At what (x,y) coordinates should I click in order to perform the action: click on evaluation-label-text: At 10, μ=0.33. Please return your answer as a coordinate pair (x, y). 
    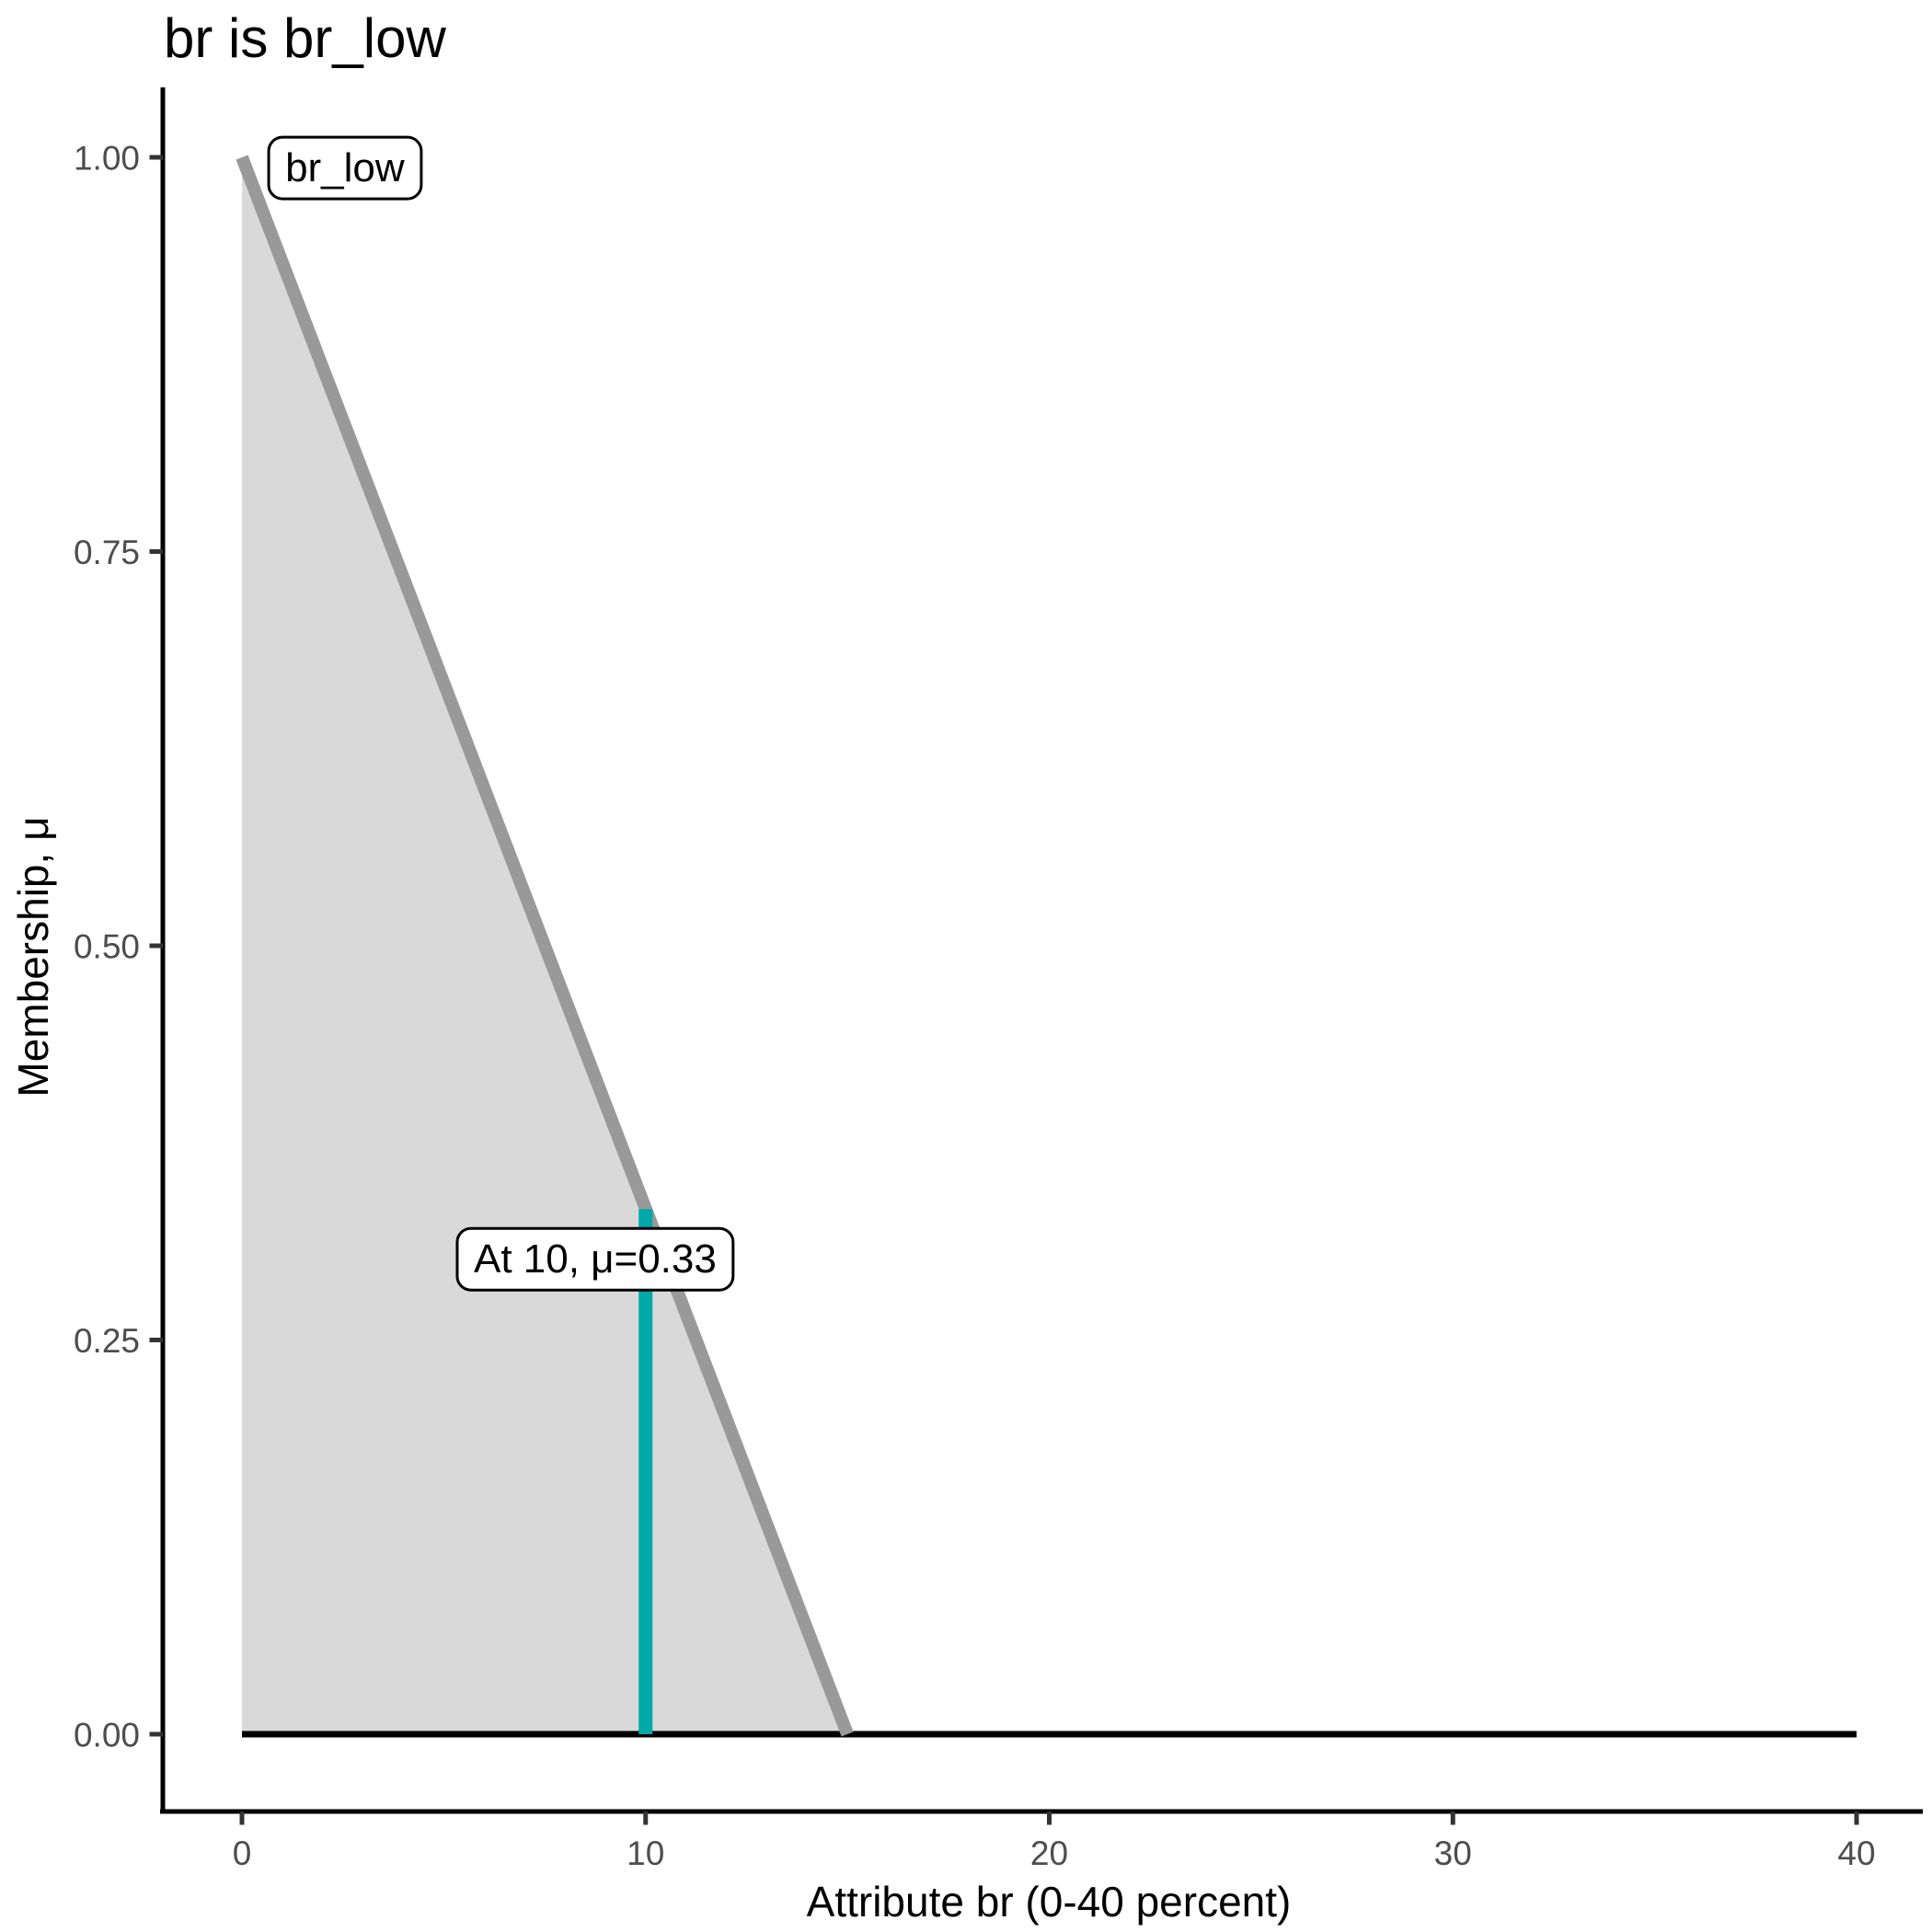
    Looking at the image, I should click on (595, 1259).